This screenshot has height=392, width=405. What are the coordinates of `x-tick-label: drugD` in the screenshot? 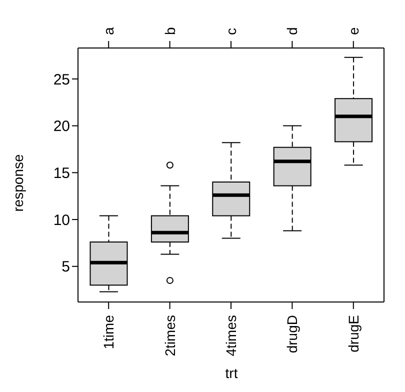 It's located at (292, 334).